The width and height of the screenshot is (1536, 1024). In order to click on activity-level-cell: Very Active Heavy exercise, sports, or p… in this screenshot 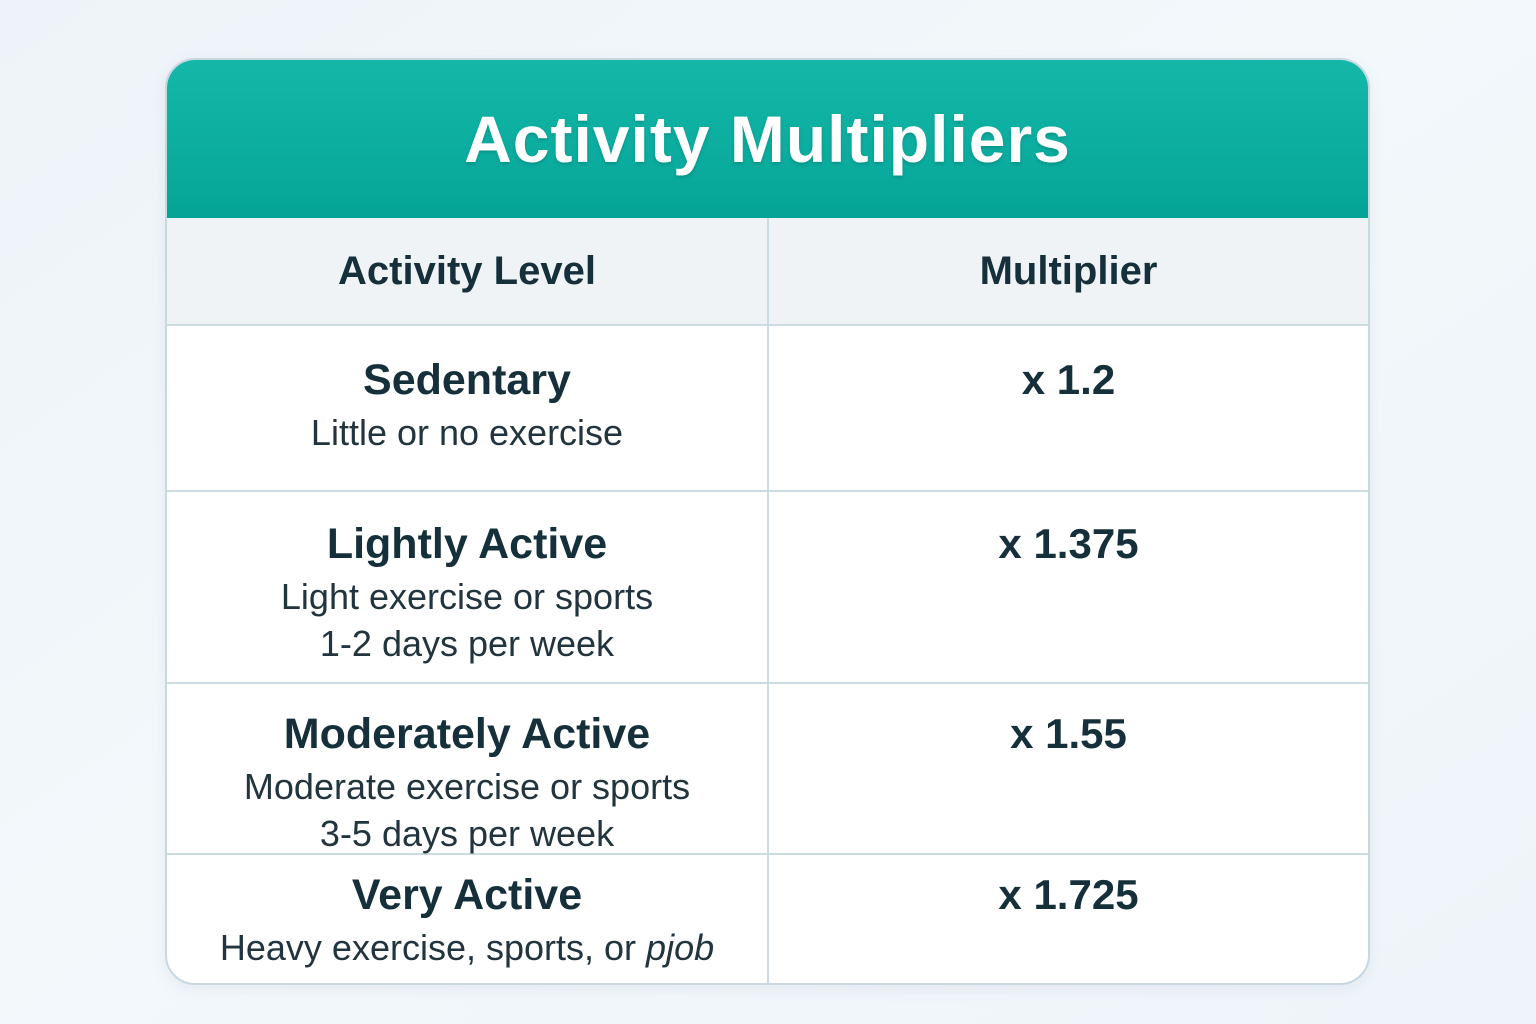, I will do `click(467, 919)`.